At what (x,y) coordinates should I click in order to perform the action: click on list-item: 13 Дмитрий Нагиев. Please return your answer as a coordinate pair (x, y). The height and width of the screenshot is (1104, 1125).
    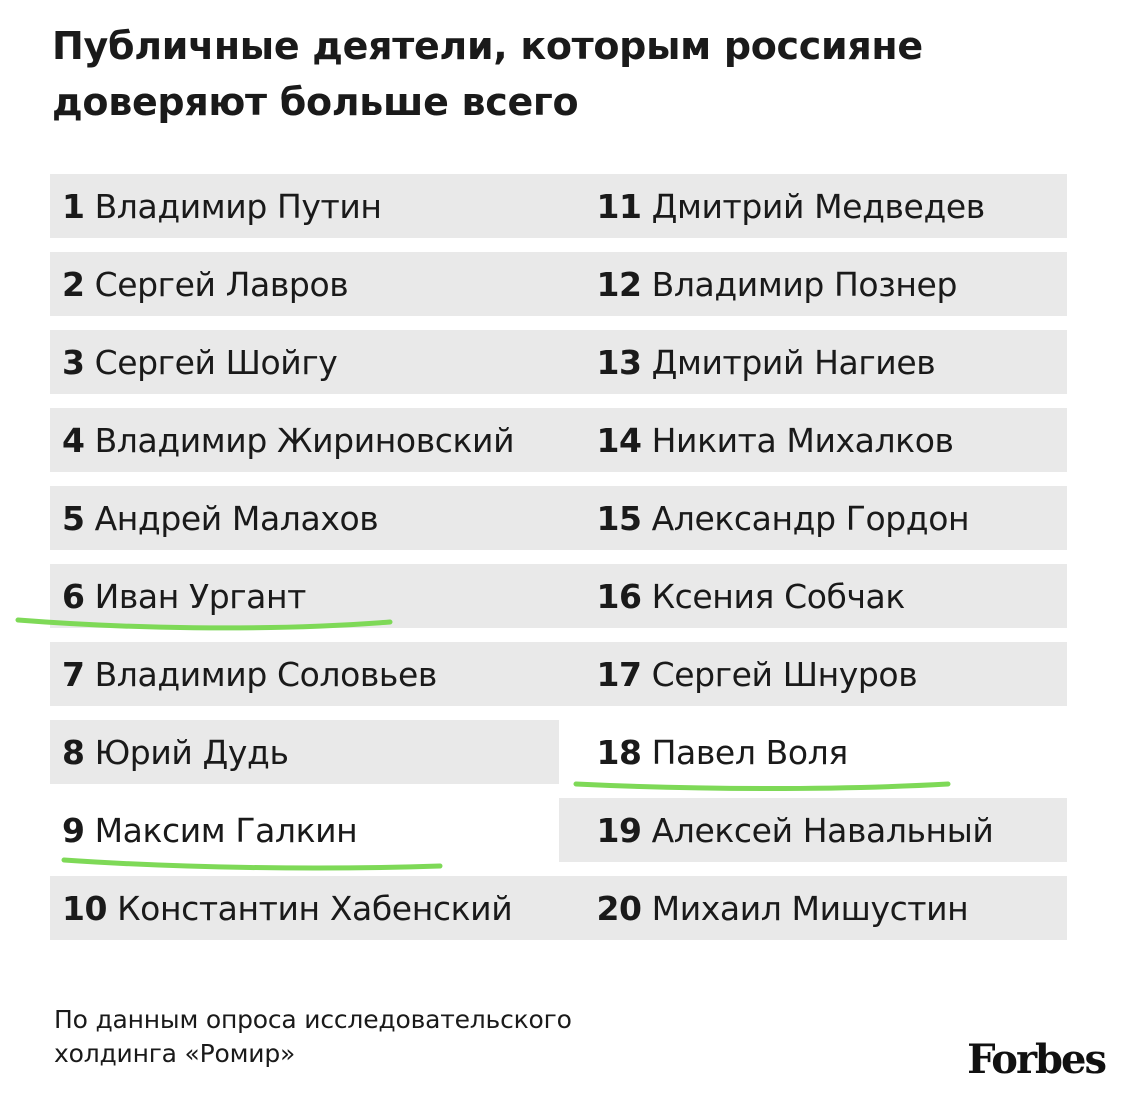
    Looking at the image, I should click on (812, 362).